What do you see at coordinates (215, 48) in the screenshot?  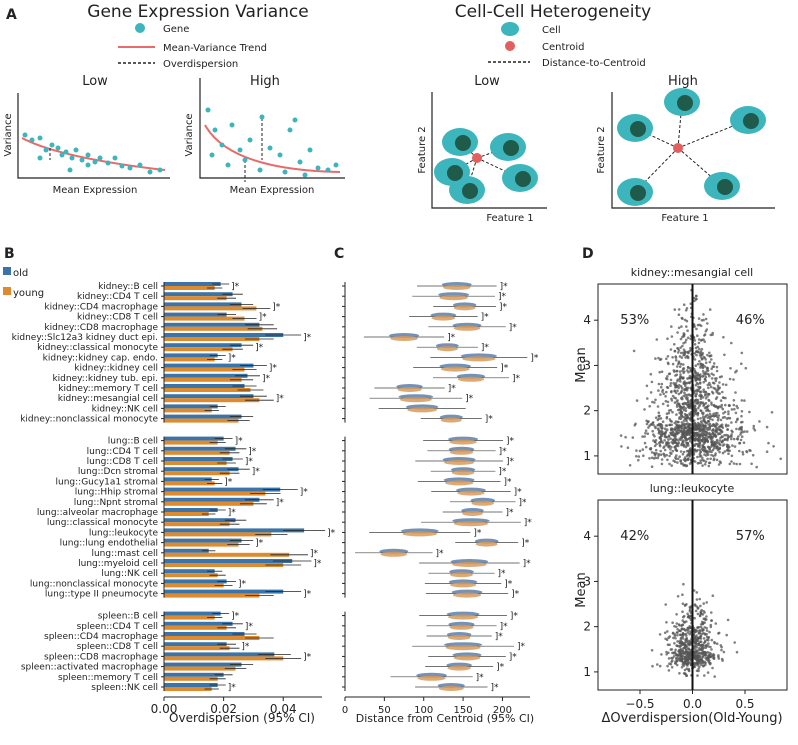 I see `trend-legend-label: Mean-Variance Trend` at bounding box center [215, 48].